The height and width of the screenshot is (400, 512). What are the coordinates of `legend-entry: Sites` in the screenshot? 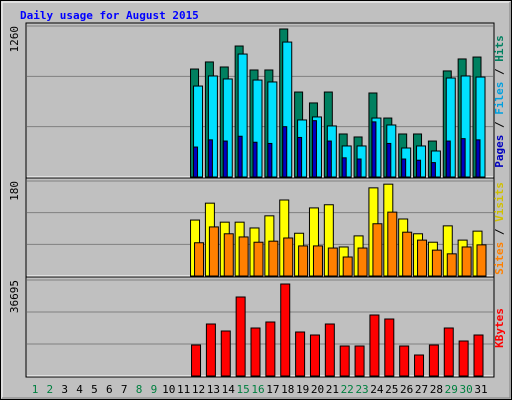 It's located at (499, 258).